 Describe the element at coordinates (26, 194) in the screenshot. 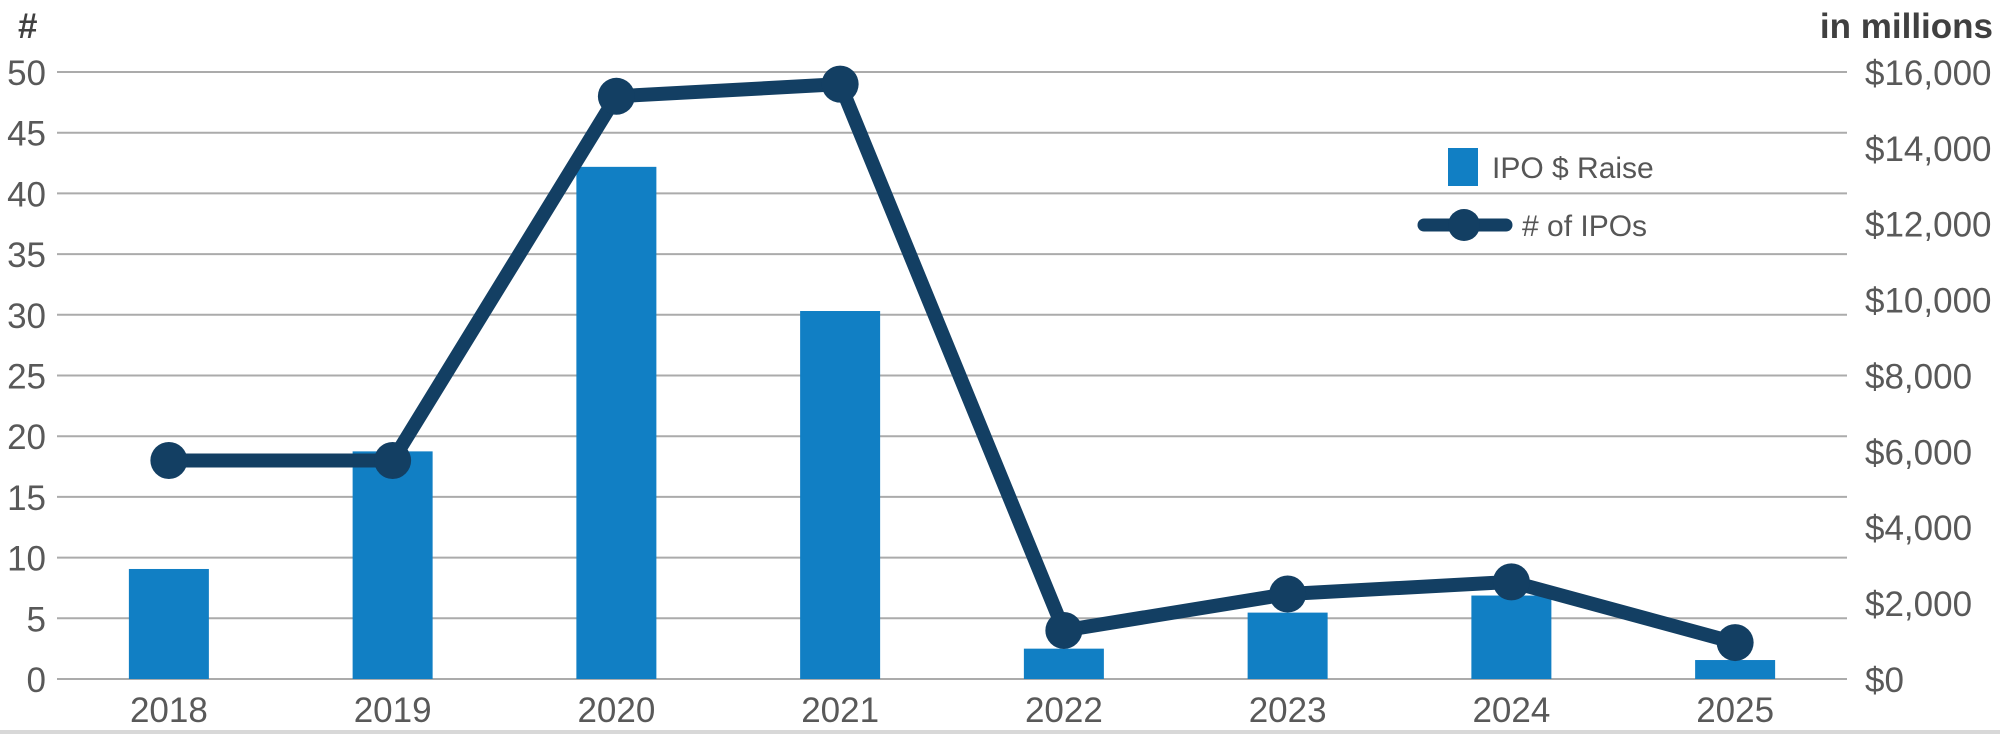

I see `left-tick-label: 40` at that location.